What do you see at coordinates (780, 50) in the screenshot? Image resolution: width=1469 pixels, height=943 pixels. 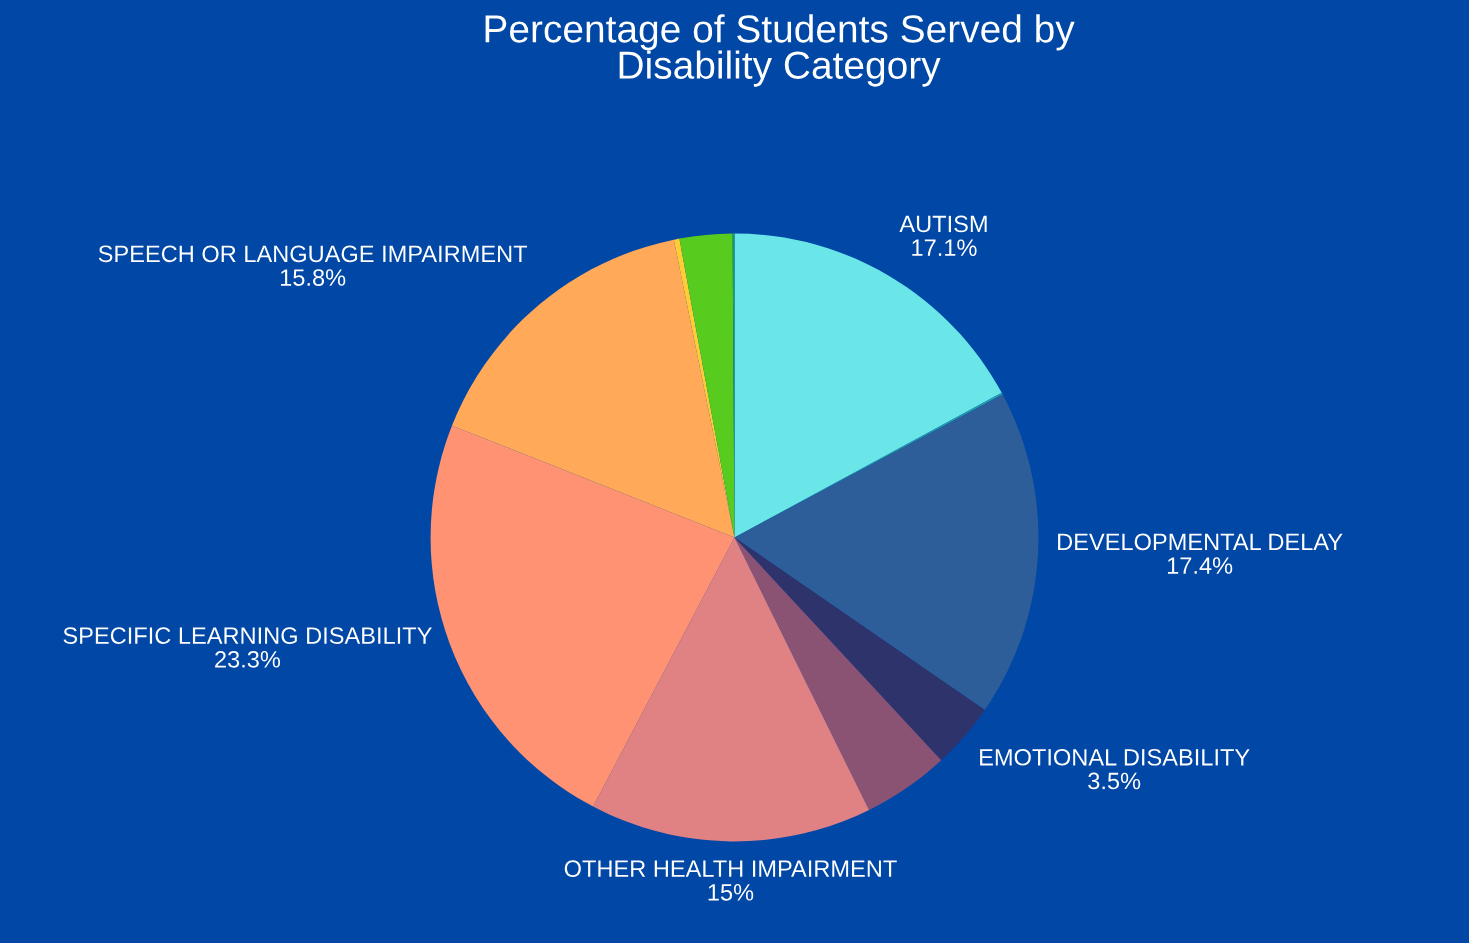 I see `chart-title: Percentage of Students Served by Disability Category` at bounding box center [780, 50].